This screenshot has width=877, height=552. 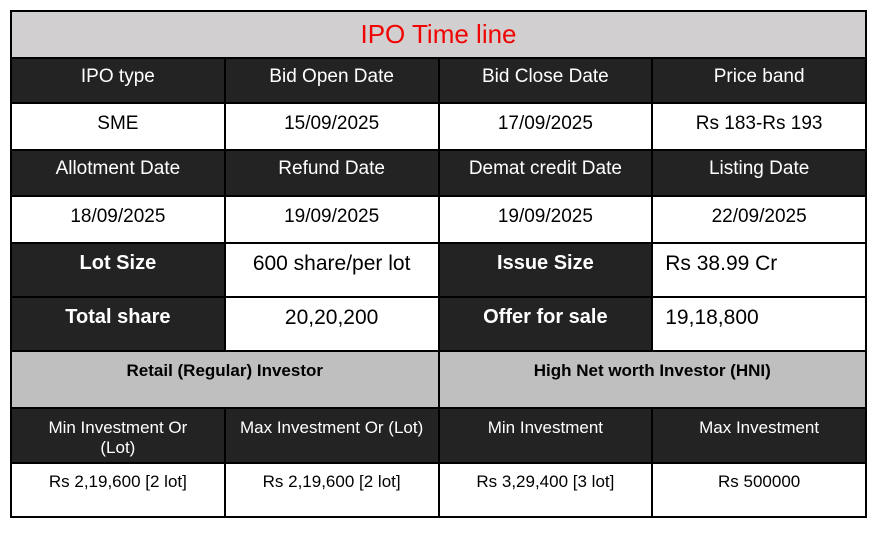 I want to click on allotment-date-value: 18/09/2025, so click(x=118, y=219).